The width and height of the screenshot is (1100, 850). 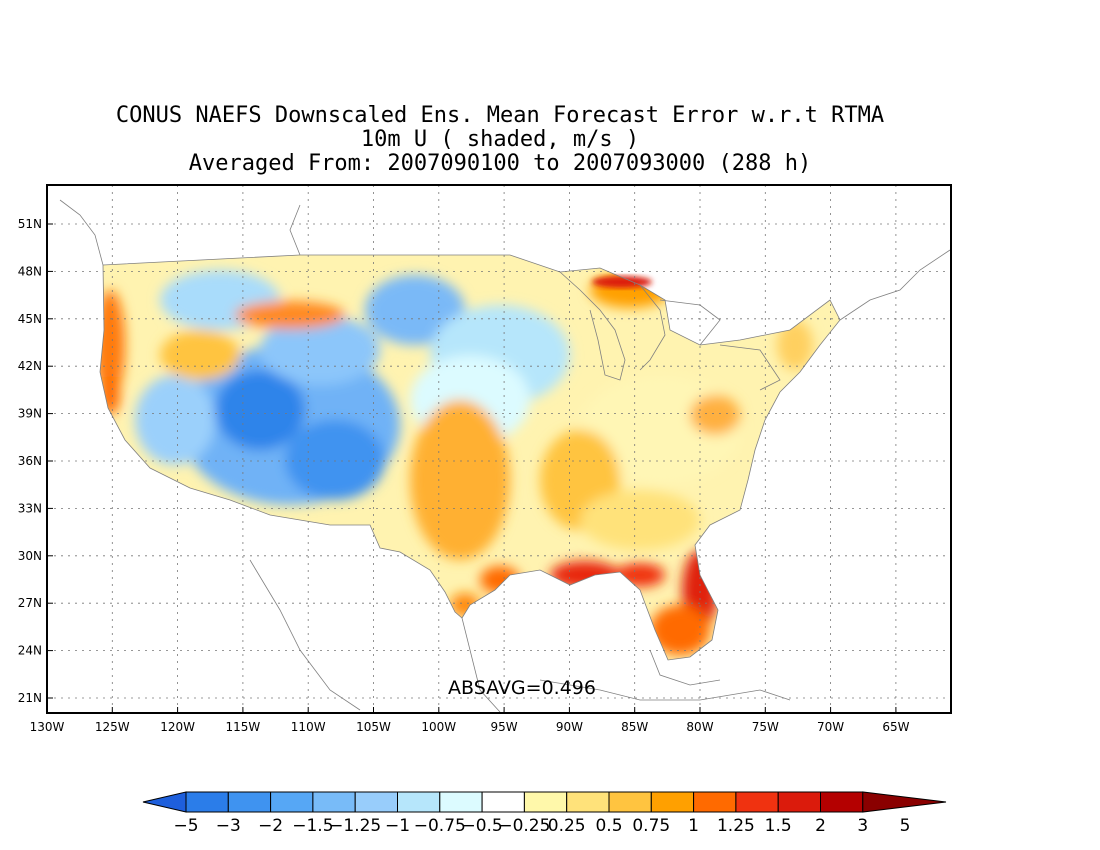 I want to click on colorbar-label: −1.25, so click(x=355, y=826).